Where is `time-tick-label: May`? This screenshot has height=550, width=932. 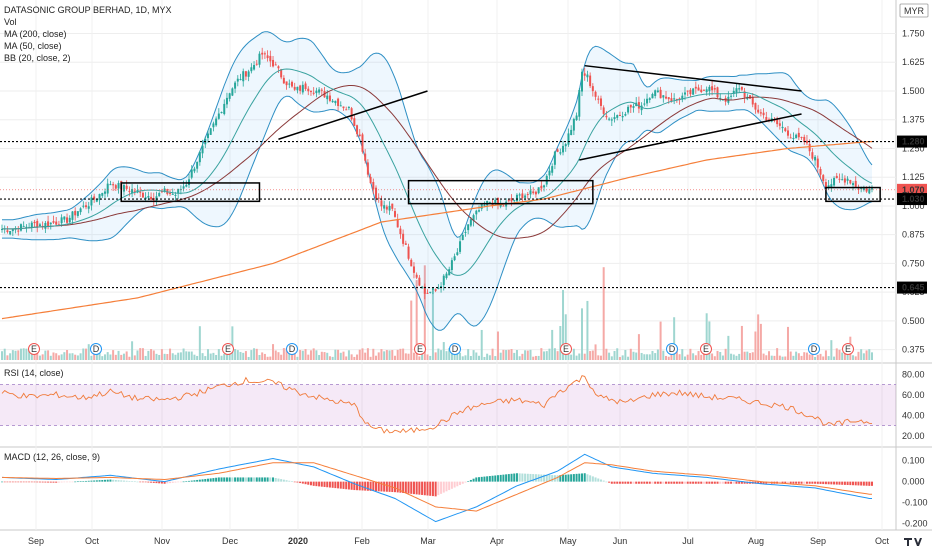
time-tick-label: May is located at coordinates (568, 541).